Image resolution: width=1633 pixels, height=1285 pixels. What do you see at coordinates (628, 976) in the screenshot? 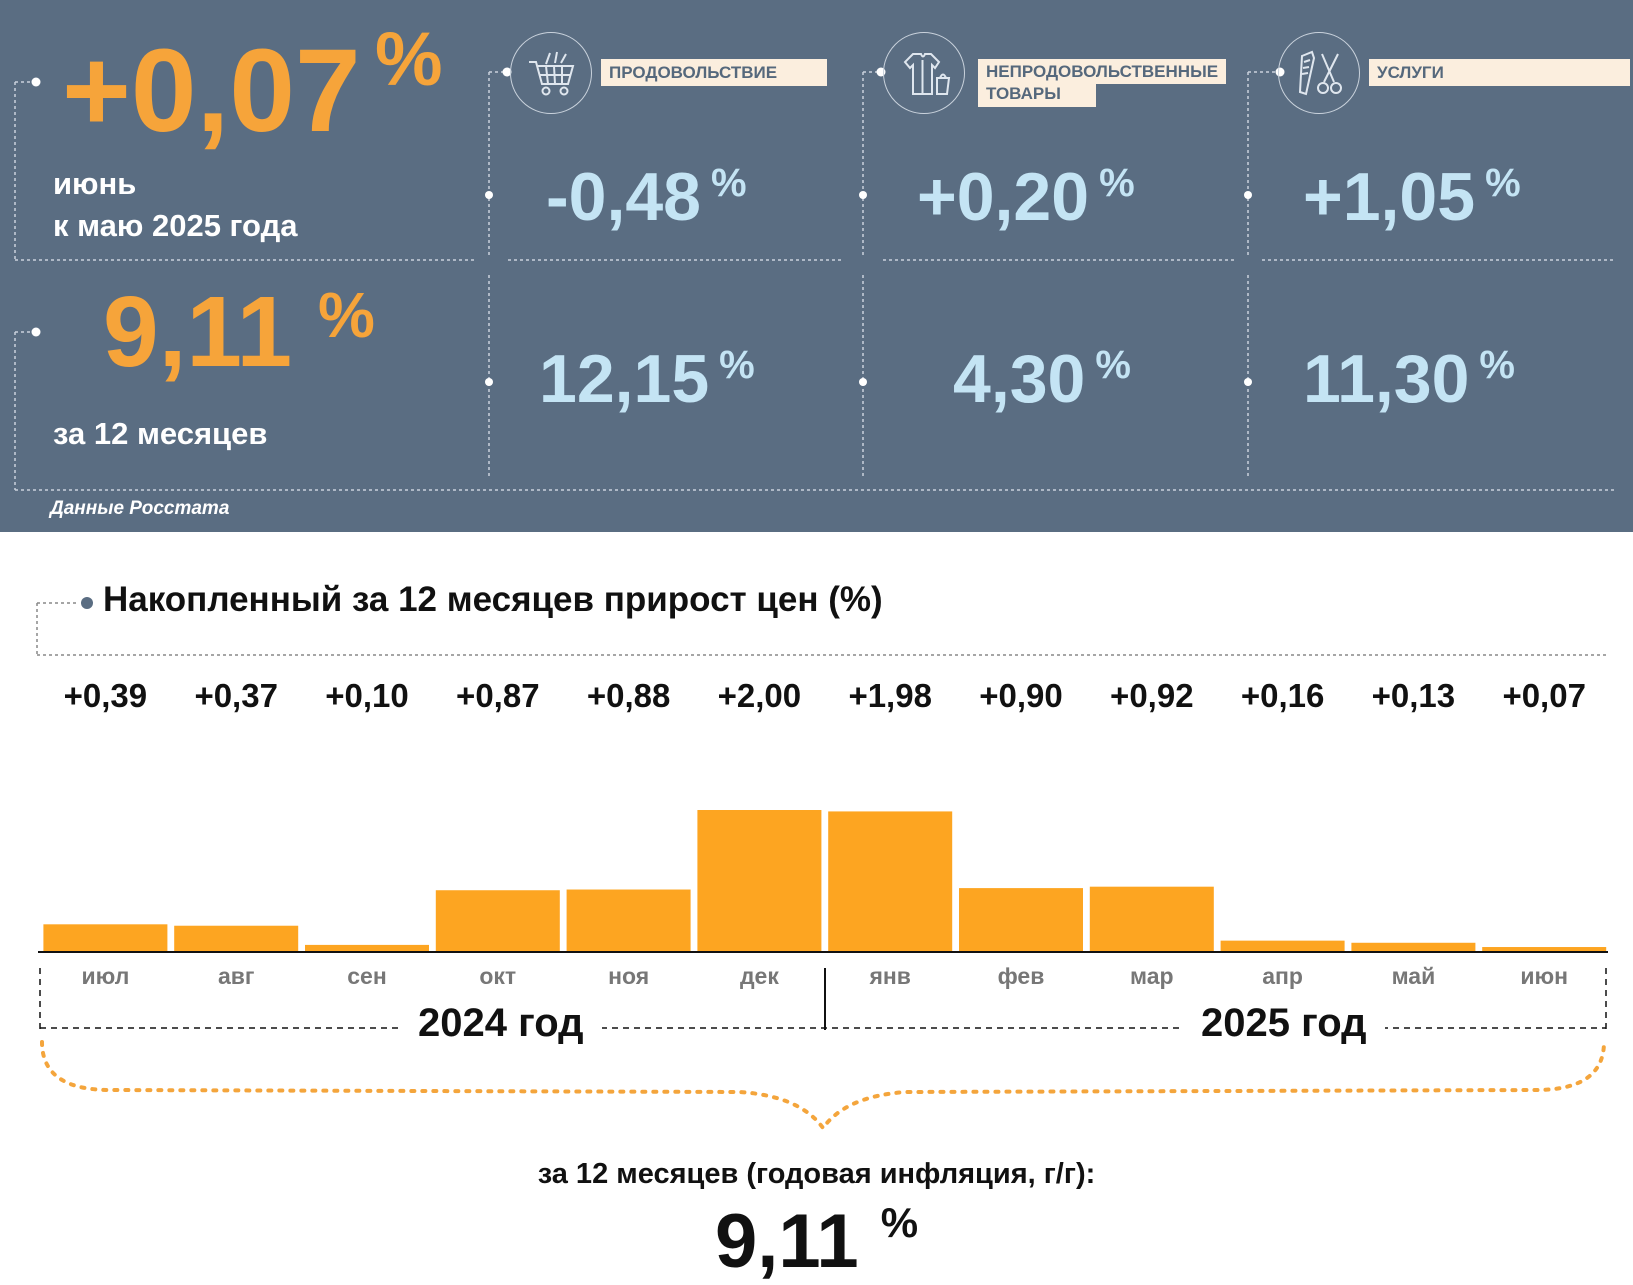
I see `month-label-ноя: ноя` at bounding box center [628, 976].